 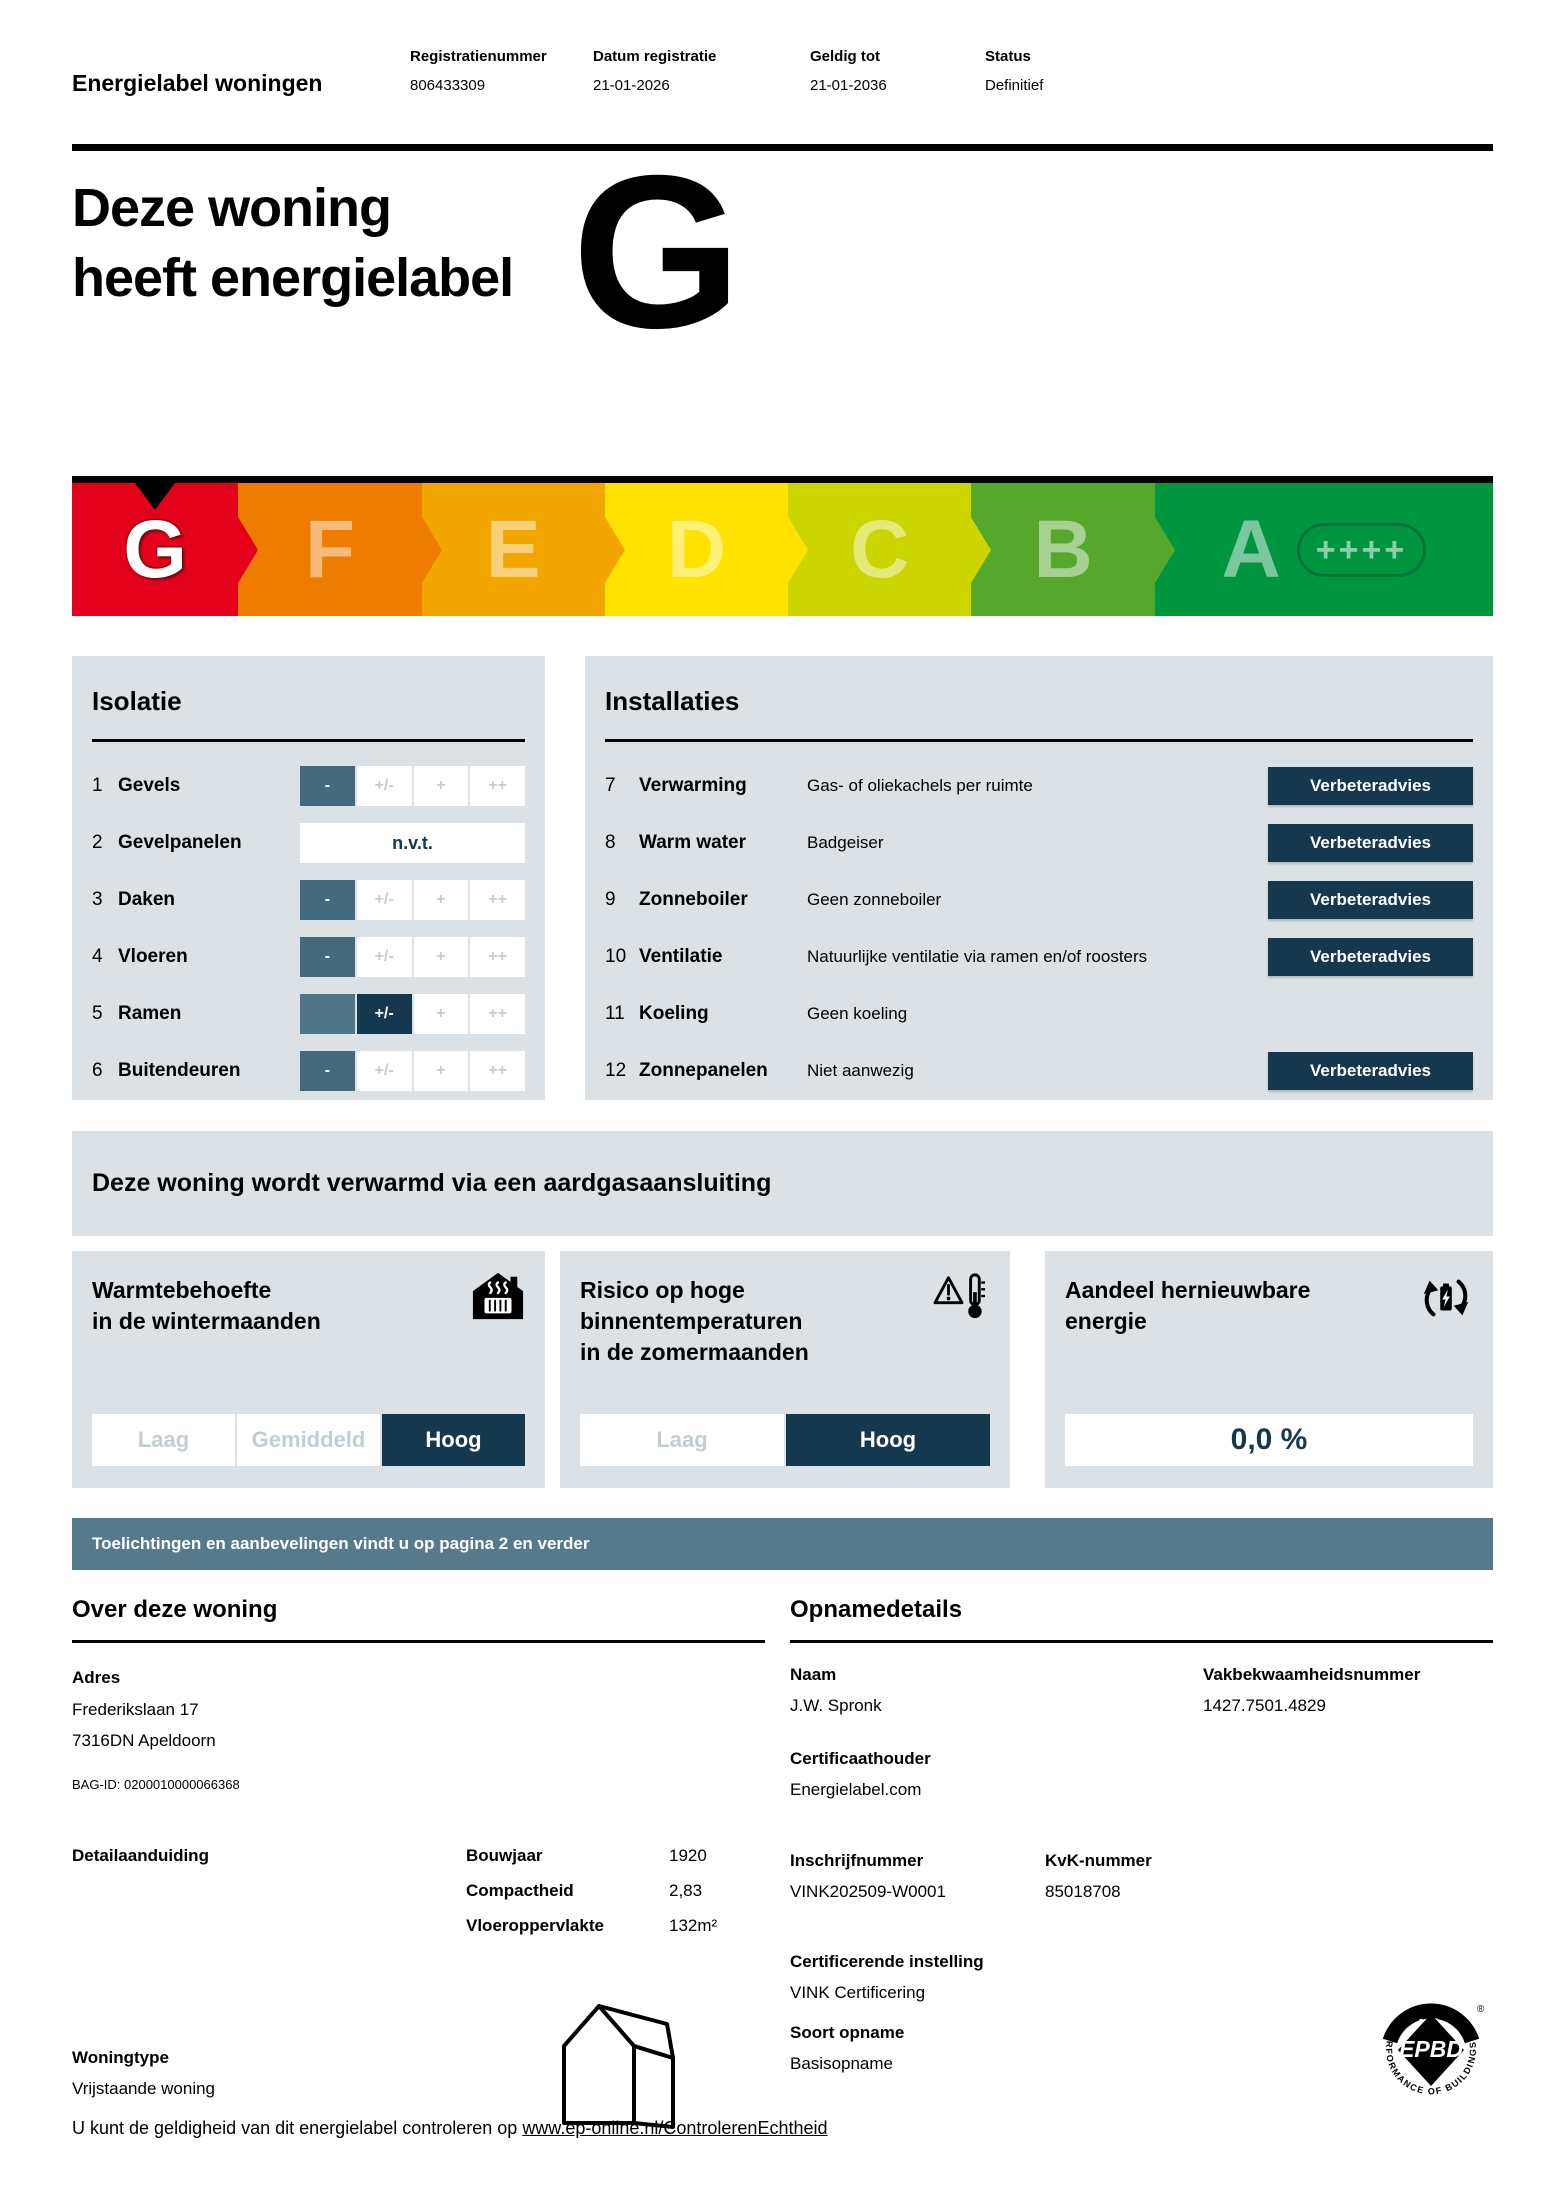 What do you see at coordinates (1014, 71) in the screenshot?
I see `header-field-status: Status Definitief` at bounding box center [1014, 71].